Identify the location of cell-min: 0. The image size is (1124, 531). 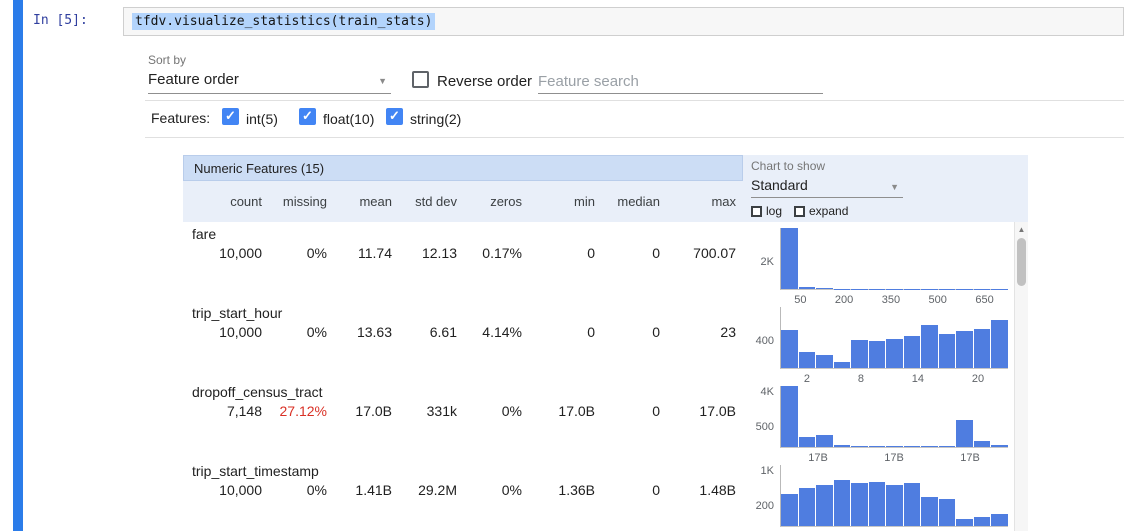
(591, 332).